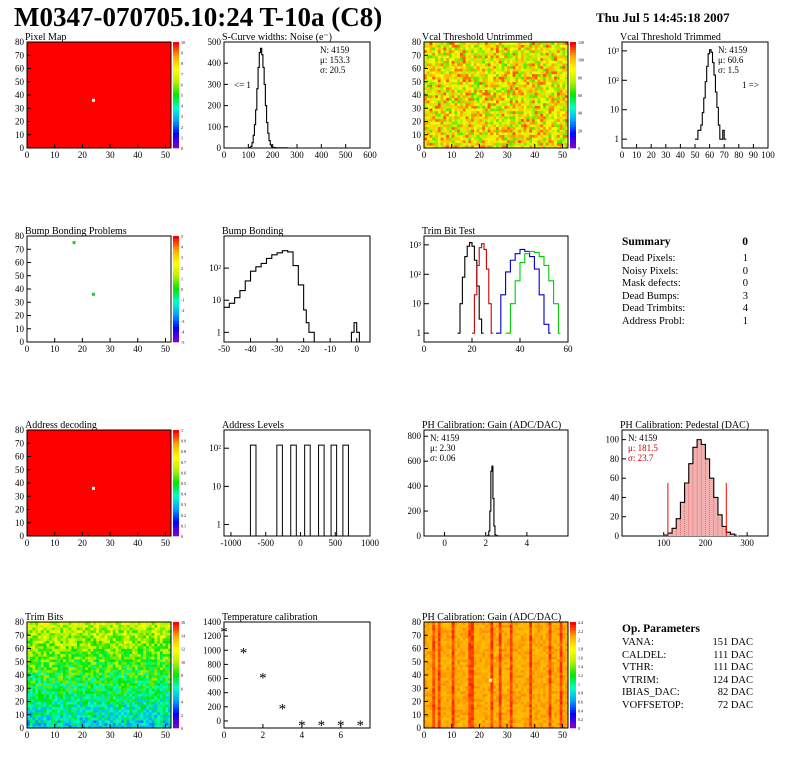 The image size is (796, 772). What do you see at coordinates (182, 321) in the screenshot?
I see `colorbar-tick: -3` at bounding box center [182, 321].